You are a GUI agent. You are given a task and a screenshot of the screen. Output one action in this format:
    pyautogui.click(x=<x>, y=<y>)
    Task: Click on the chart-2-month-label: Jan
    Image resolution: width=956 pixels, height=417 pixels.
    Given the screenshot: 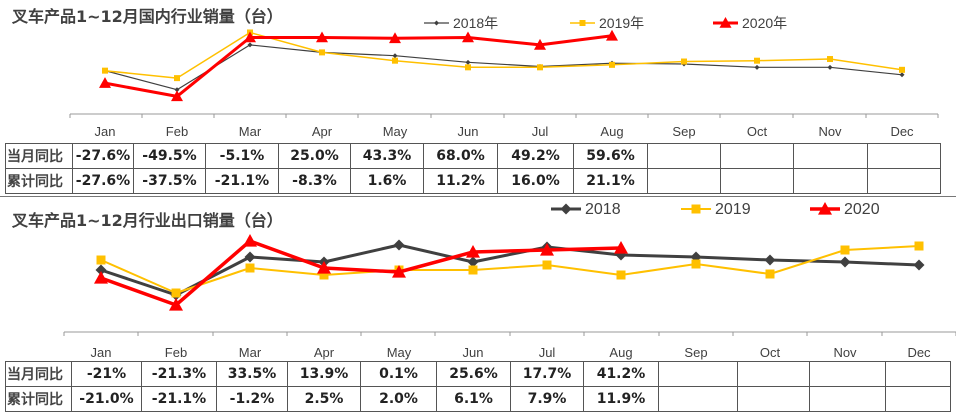 What is the action you would take?
    pyautogui.click(x=101, y=352)
    